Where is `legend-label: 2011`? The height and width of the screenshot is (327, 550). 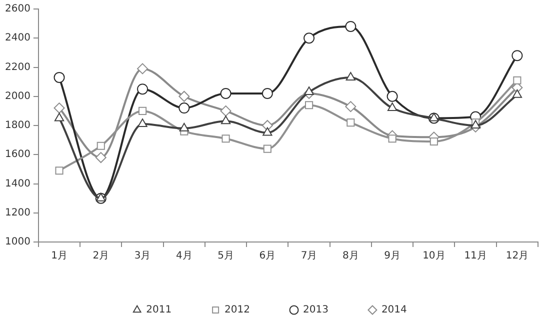
legend-label: 2011 is located at coordinates (159, 310).